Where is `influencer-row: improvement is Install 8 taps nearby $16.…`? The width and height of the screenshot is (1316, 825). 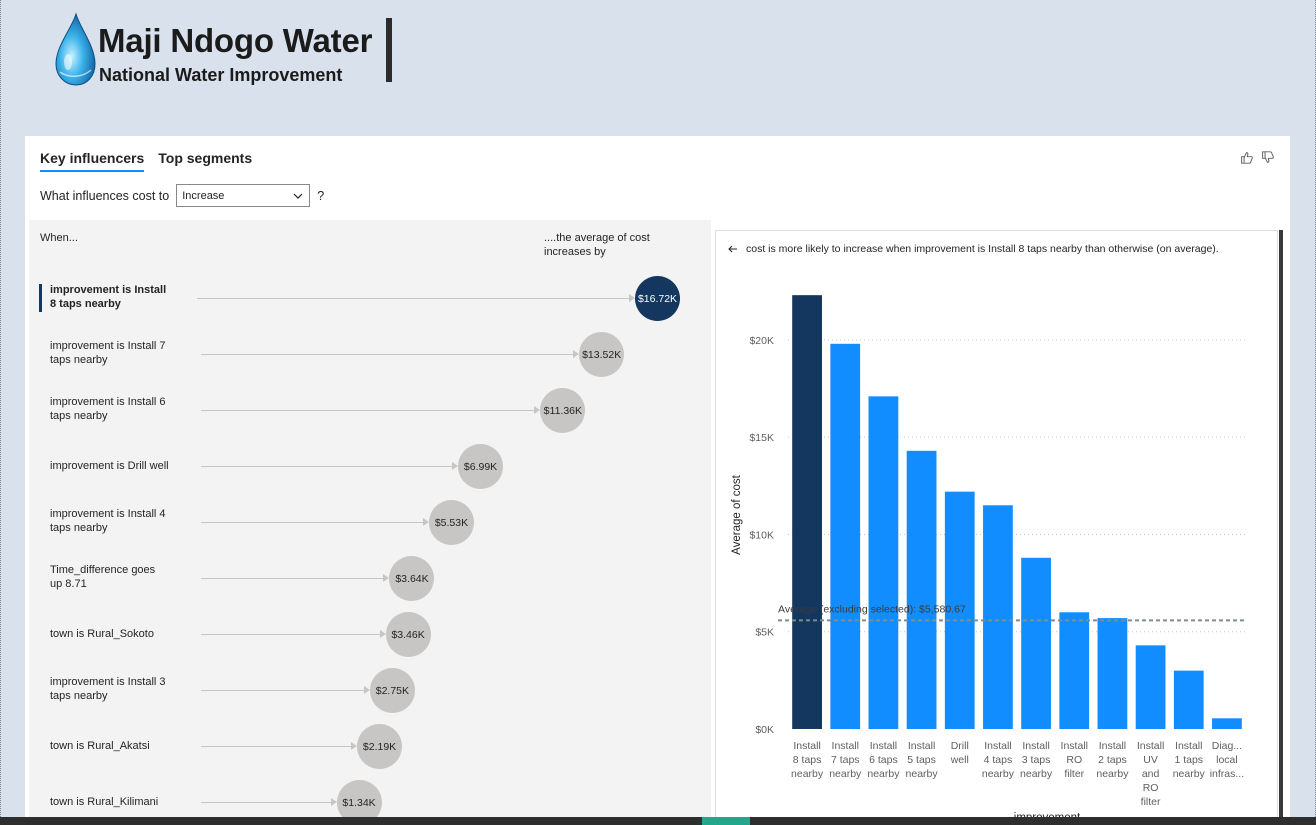
influencer-row: improvement is Install 8 taps nearby $16.… is located at coordinates (370, 298).